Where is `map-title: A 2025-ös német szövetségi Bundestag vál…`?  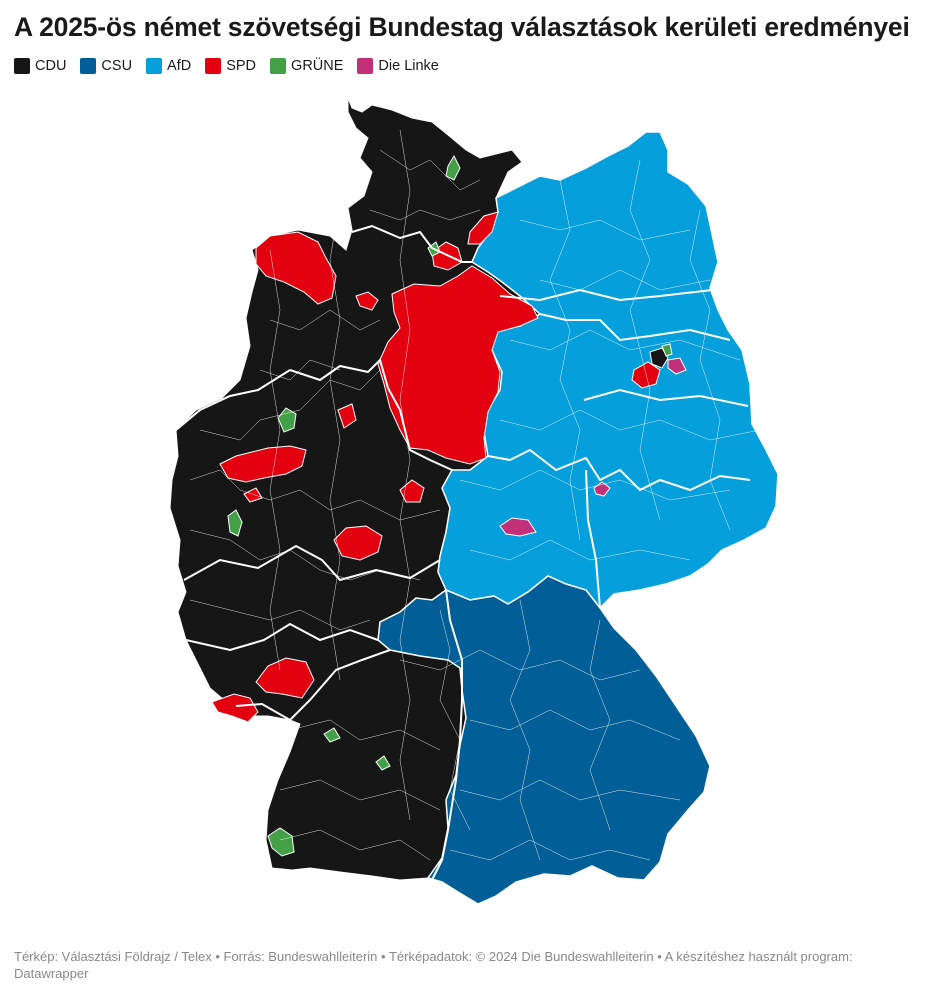
map-title: A 2025-ös német szövetségi Bundestag vál… is located at coordinates (462, 27).